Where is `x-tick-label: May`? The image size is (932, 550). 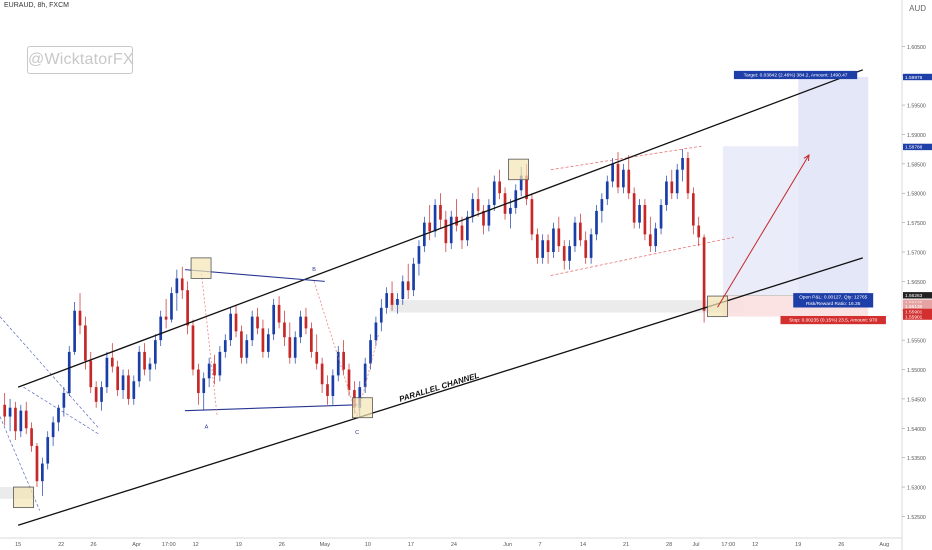
x-tick-label: May is located at coordinates (325, 545).